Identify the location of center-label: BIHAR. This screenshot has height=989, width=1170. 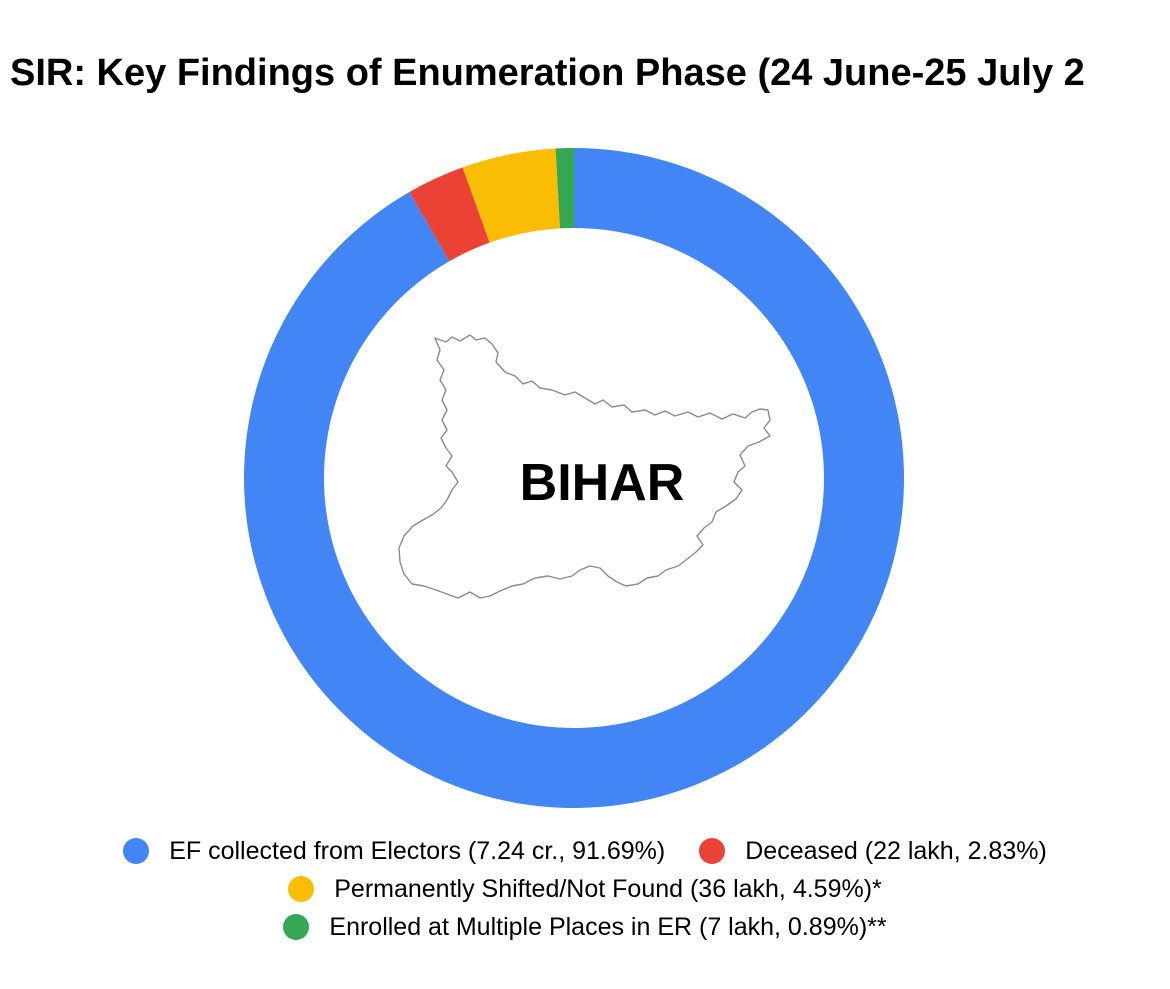
(602, 483).